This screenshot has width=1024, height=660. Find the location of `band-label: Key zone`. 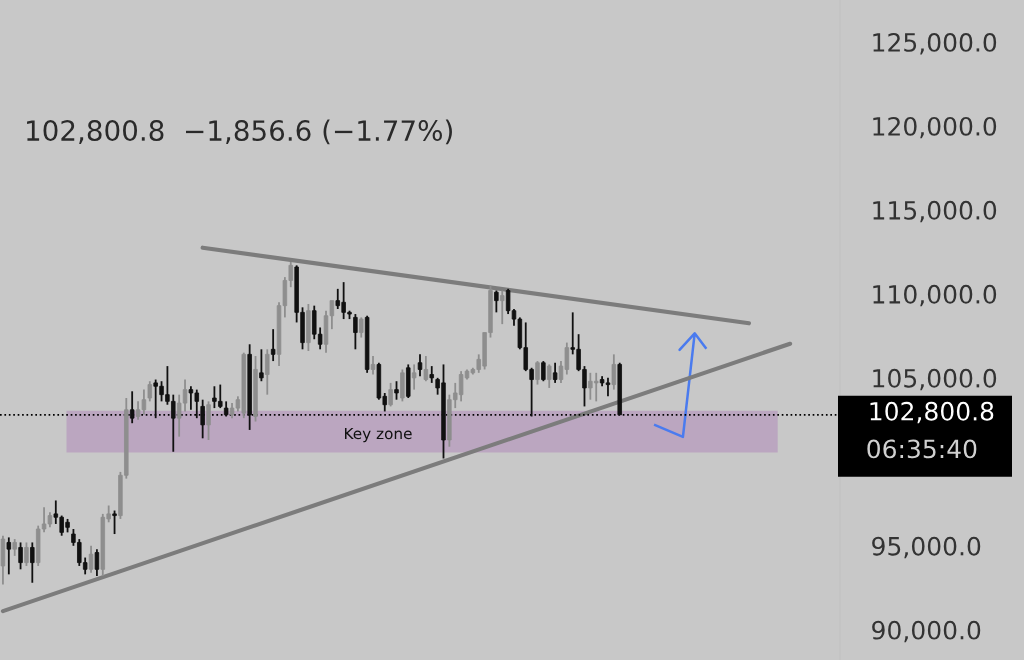

band-label: Key zone is located at coordinates (378, 435).